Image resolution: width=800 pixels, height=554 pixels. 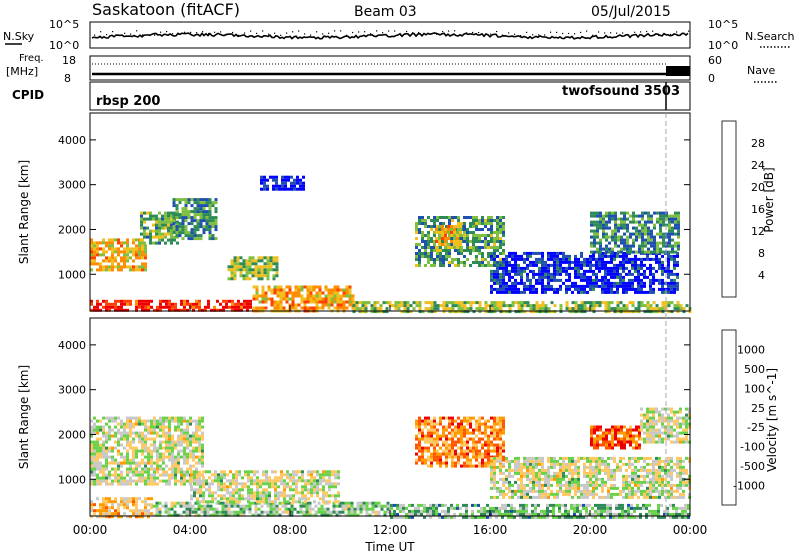 What do you see at coordinates (128, 101) in the screenshot?
I see `cpid-program-1: rbsp 200` at bounding box center [128, 101].